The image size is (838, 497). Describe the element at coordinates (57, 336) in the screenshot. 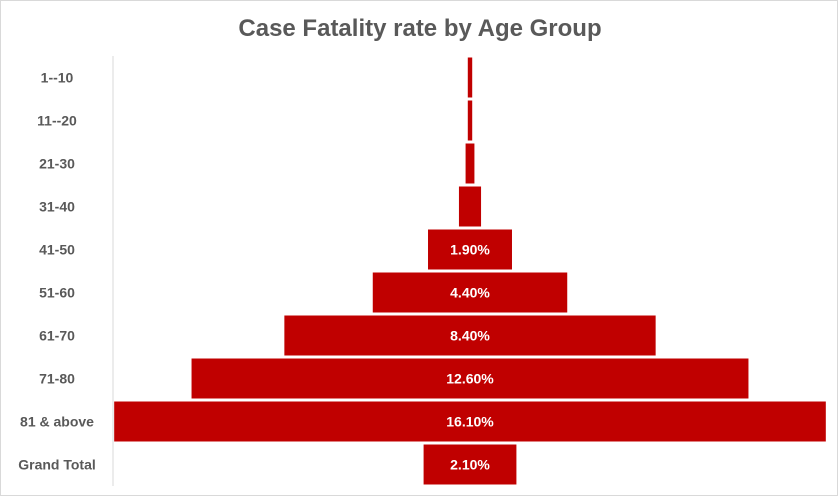

I see `category-label: 61-70` at that location.